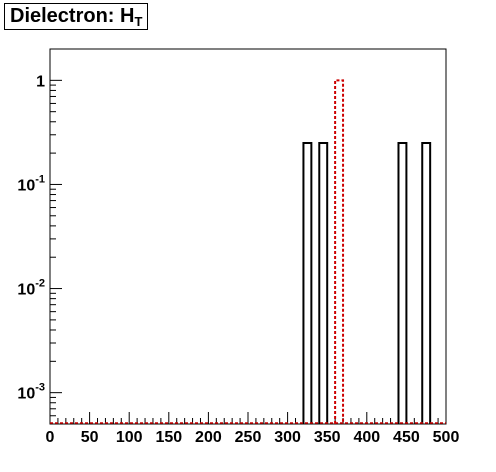 This screenshot has height=472, width=496. What do you see at coordinates (138, 21) in the screenshot?
I see `chart-title-subscript: T` at bounding box center [138, 21].